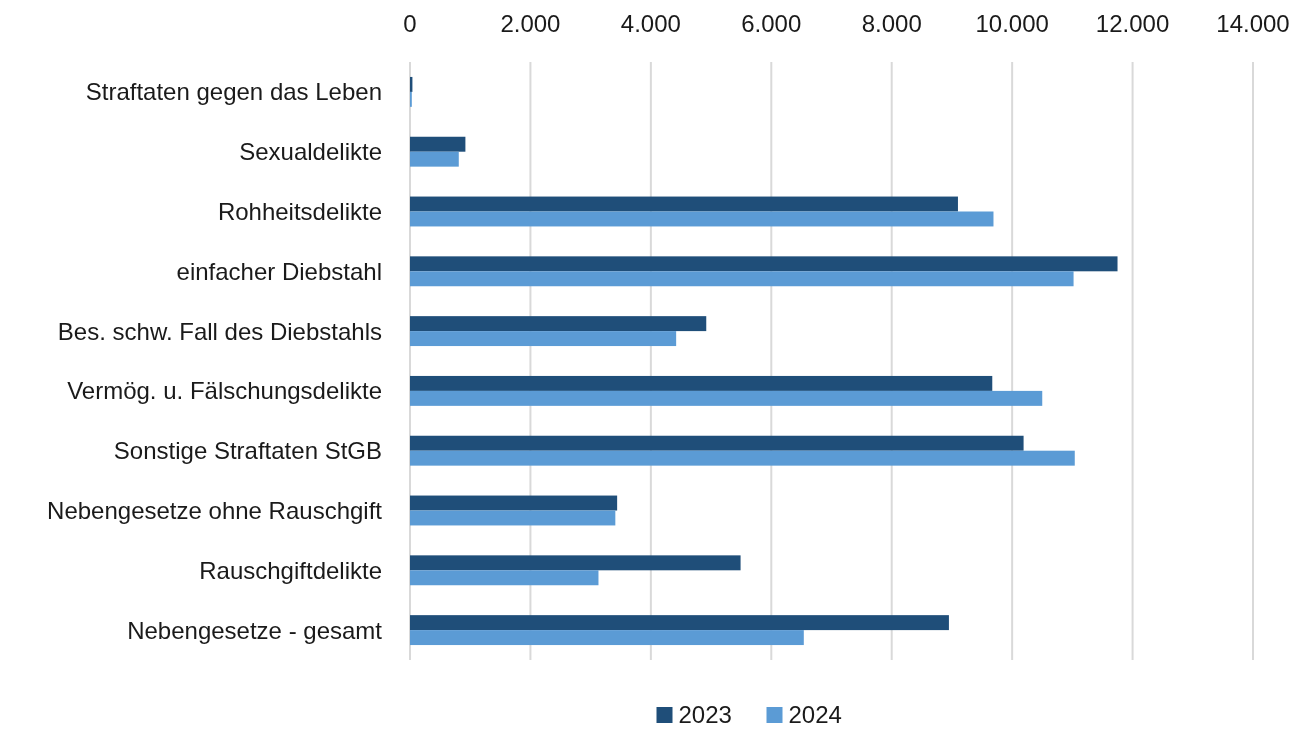 The height and width of the screenshot is (740, 1307). Describe the element at coordinates (410, 23) in the screenshot. I see `x-tick-label: 0` at that location.